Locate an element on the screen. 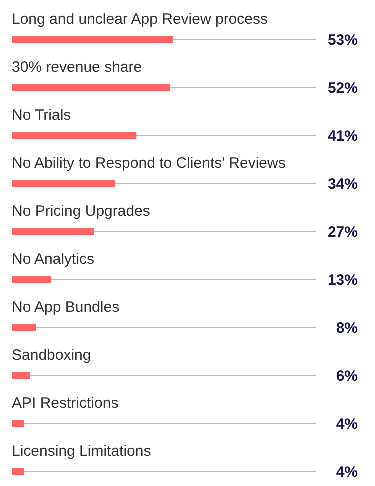  data-label: 41% is located at coordinates (343, 136).